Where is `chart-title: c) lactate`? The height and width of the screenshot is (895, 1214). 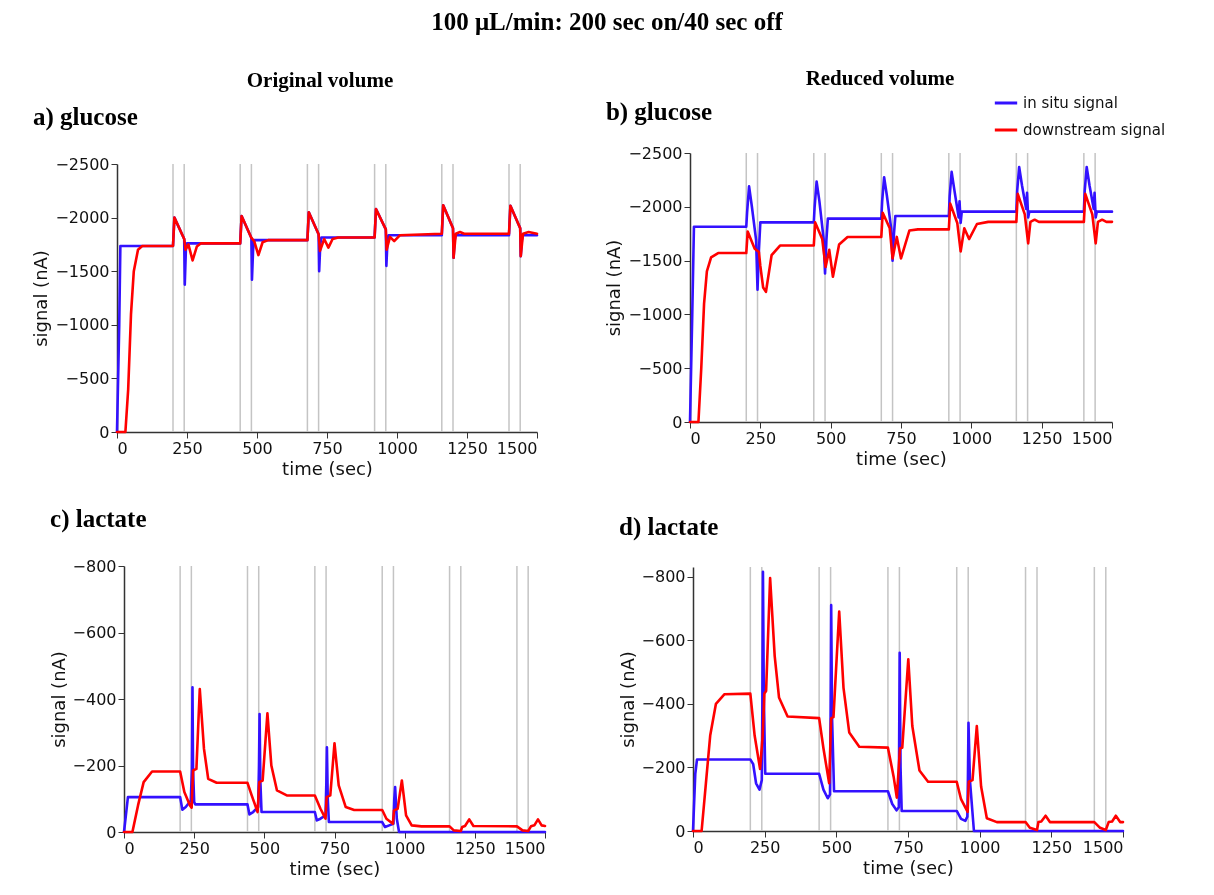
chart-title: c) lactate is located at coordinates (98, 519).